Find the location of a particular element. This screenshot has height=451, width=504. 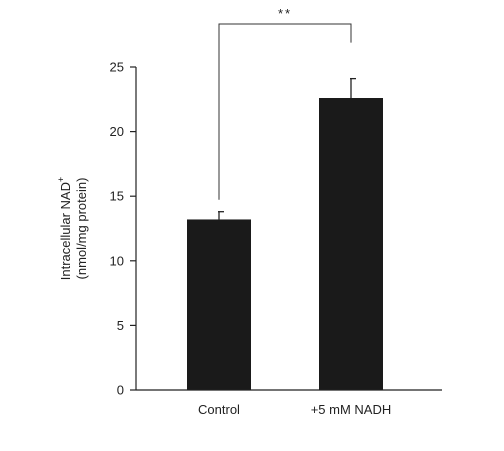

y-axis-title-units: (nmol/mg protein) is located at coordinates (81, 229).